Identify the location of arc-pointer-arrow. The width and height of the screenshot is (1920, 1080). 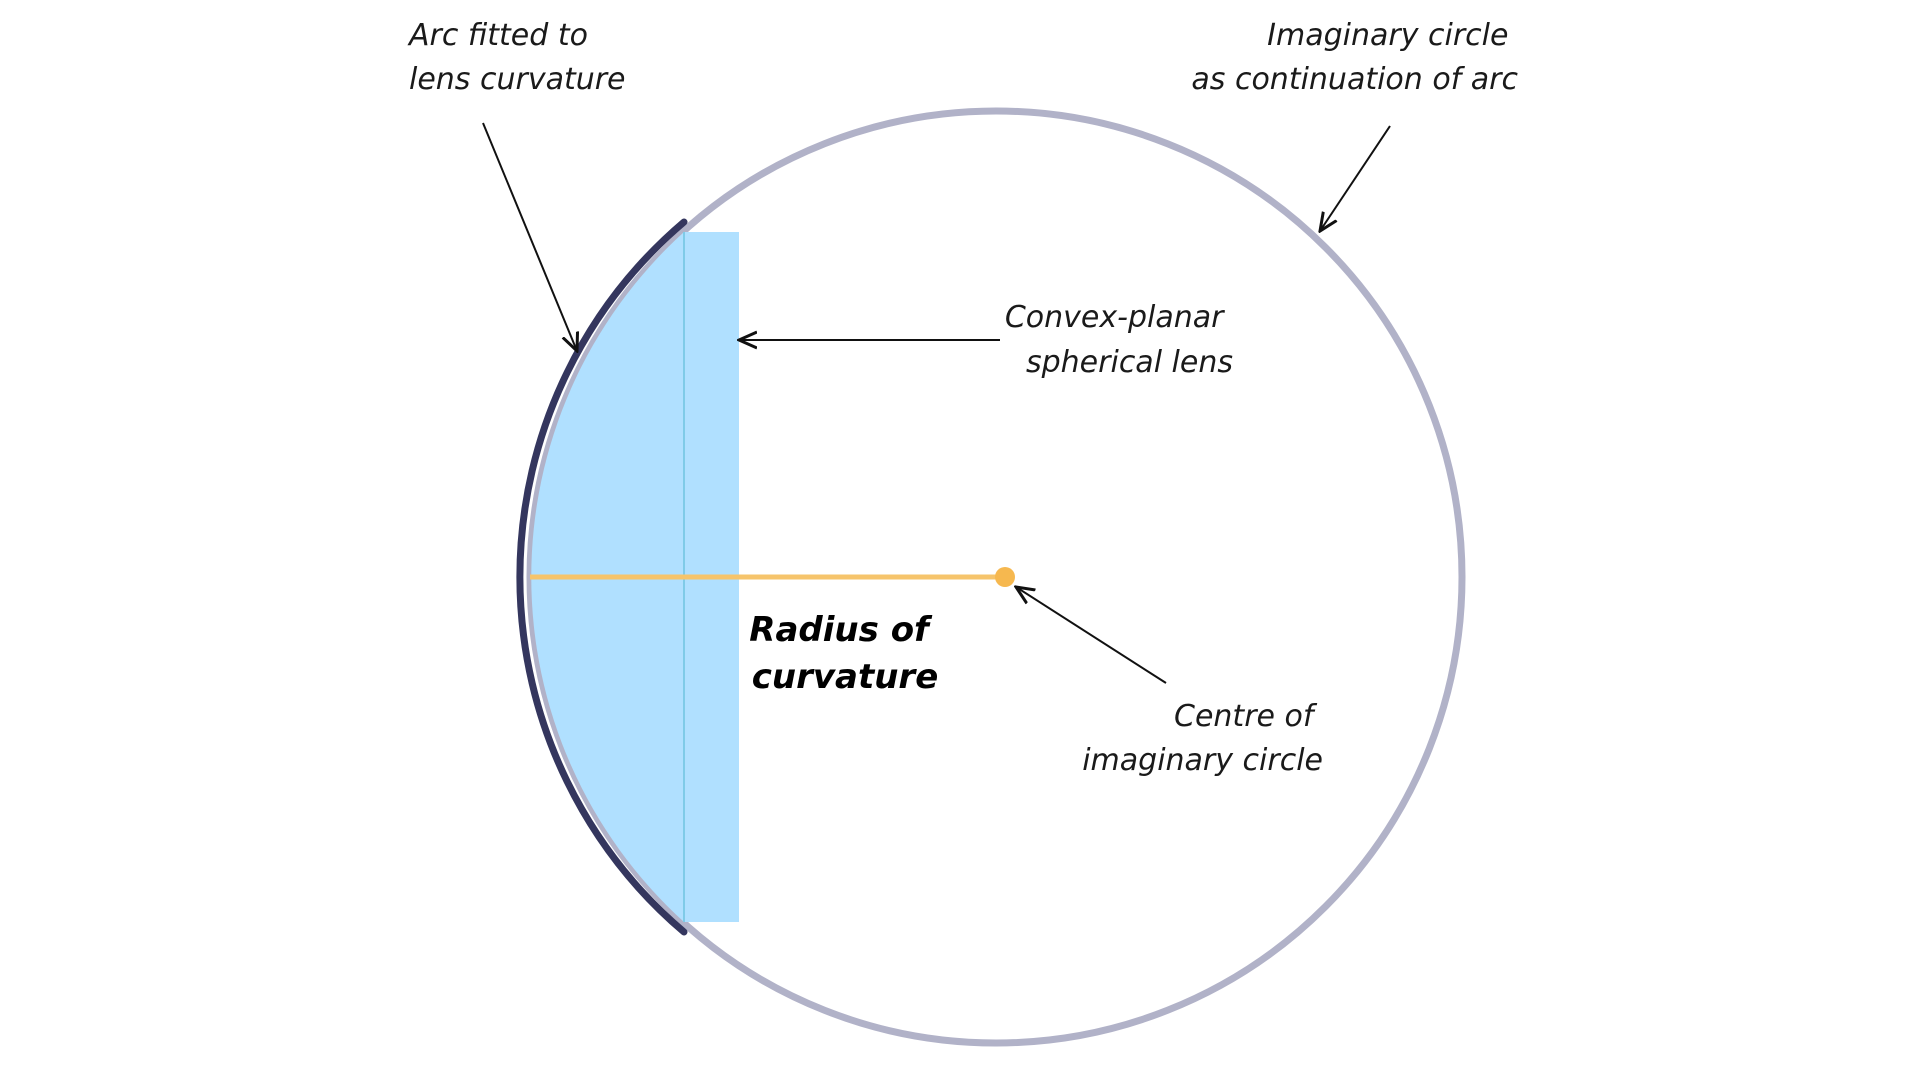
(529, 236).